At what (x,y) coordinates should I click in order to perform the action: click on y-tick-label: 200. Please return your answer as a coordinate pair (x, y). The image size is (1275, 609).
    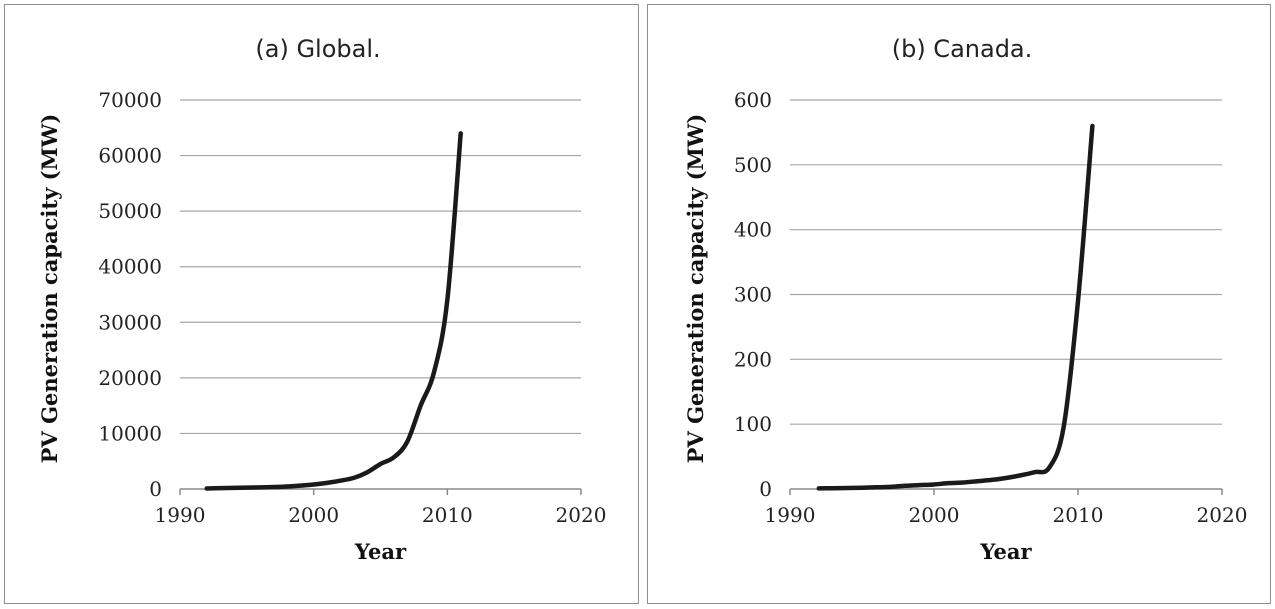
    Looking at the image, I should click on (753, 359).